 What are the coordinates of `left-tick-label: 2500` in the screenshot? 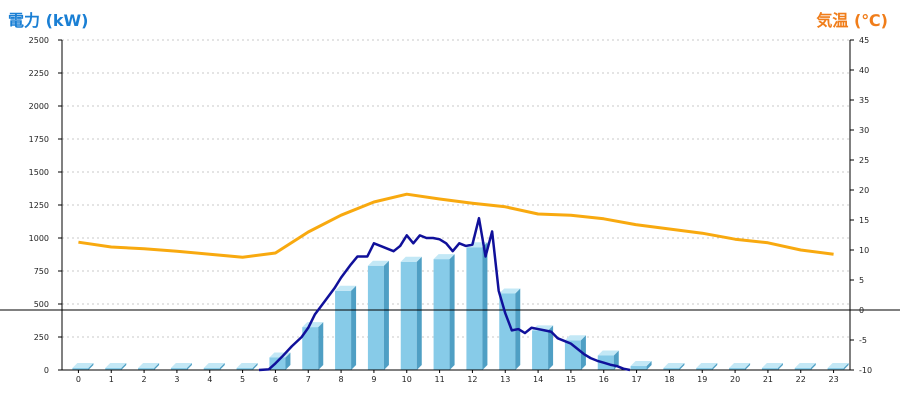 It's located at (39, 40).